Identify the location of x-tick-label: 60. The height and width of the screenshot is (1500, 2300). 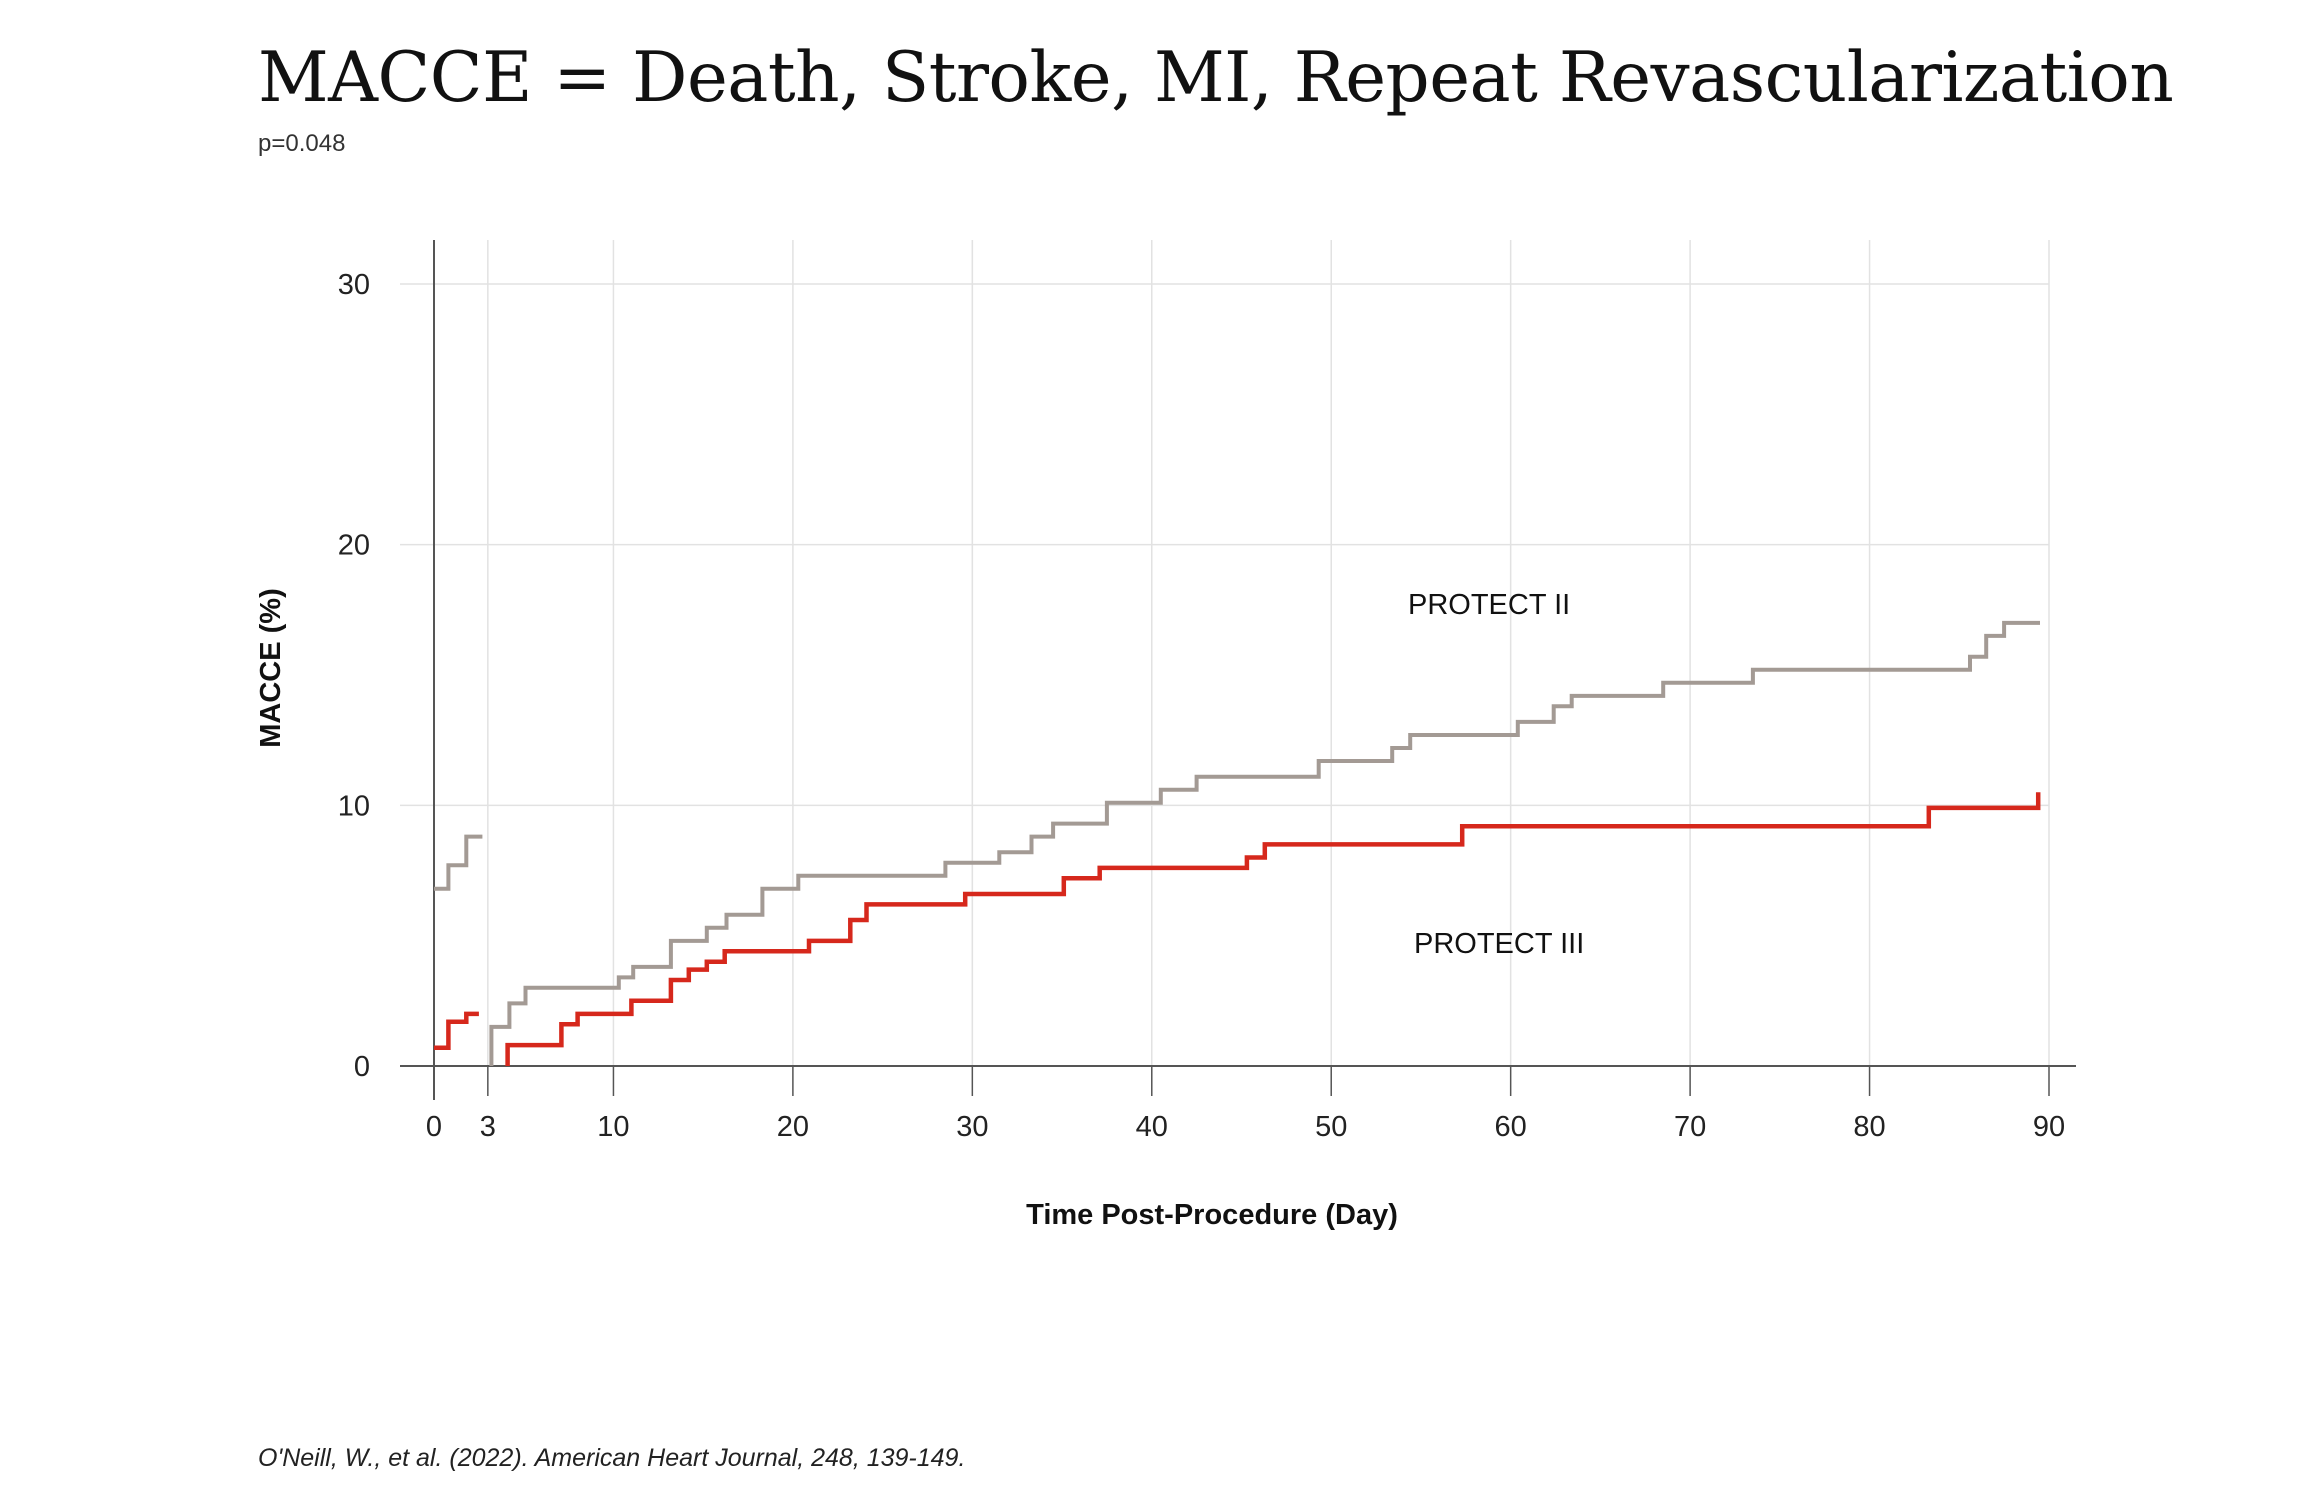
(1511, 1127).